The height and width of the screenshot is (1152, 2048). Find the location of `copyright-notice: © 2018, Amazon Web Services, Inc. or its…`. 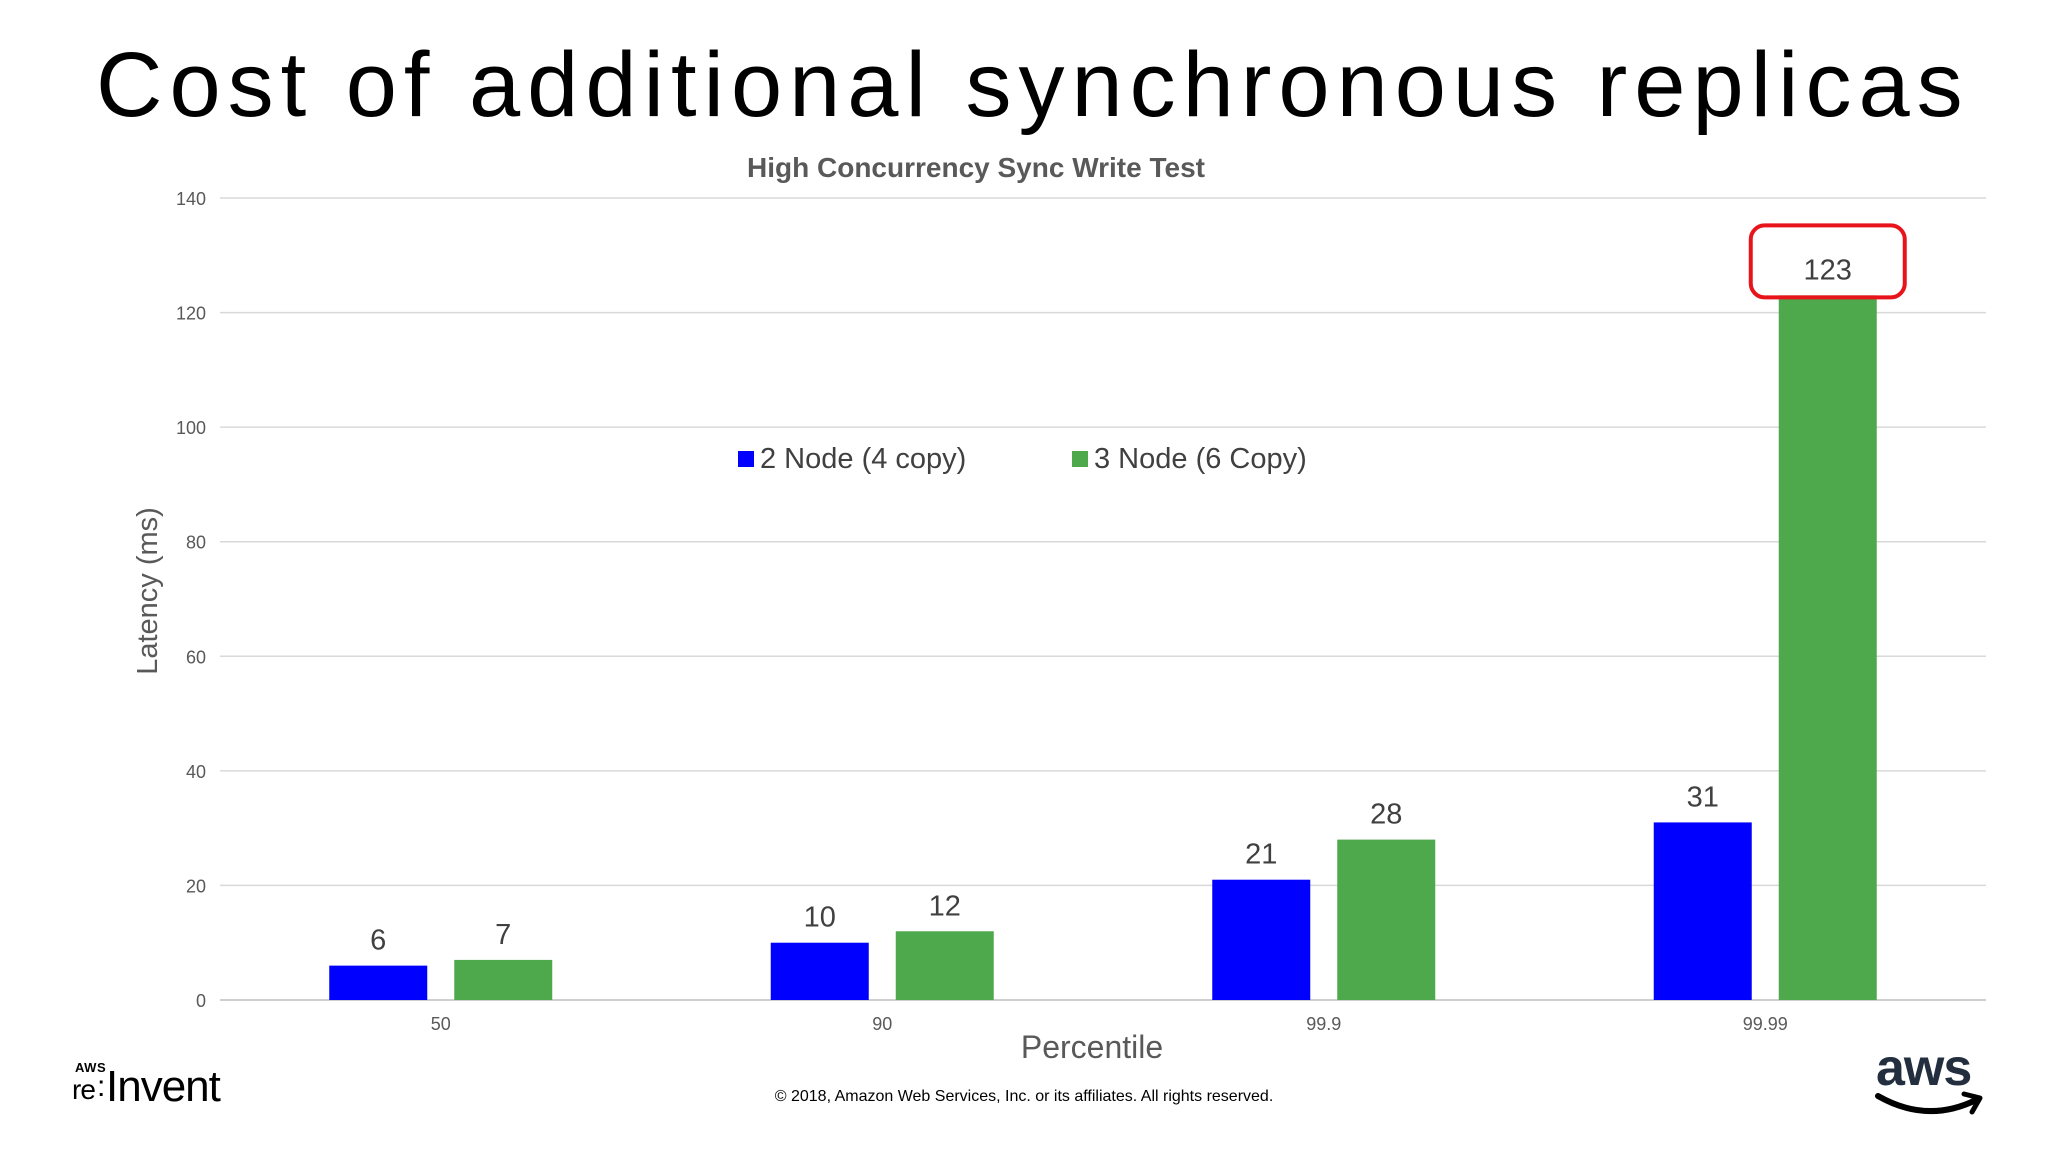

copyright-notice: © 2018, Amazon Web Services, Inc. or its… is located at coordinates (1024, 1096).